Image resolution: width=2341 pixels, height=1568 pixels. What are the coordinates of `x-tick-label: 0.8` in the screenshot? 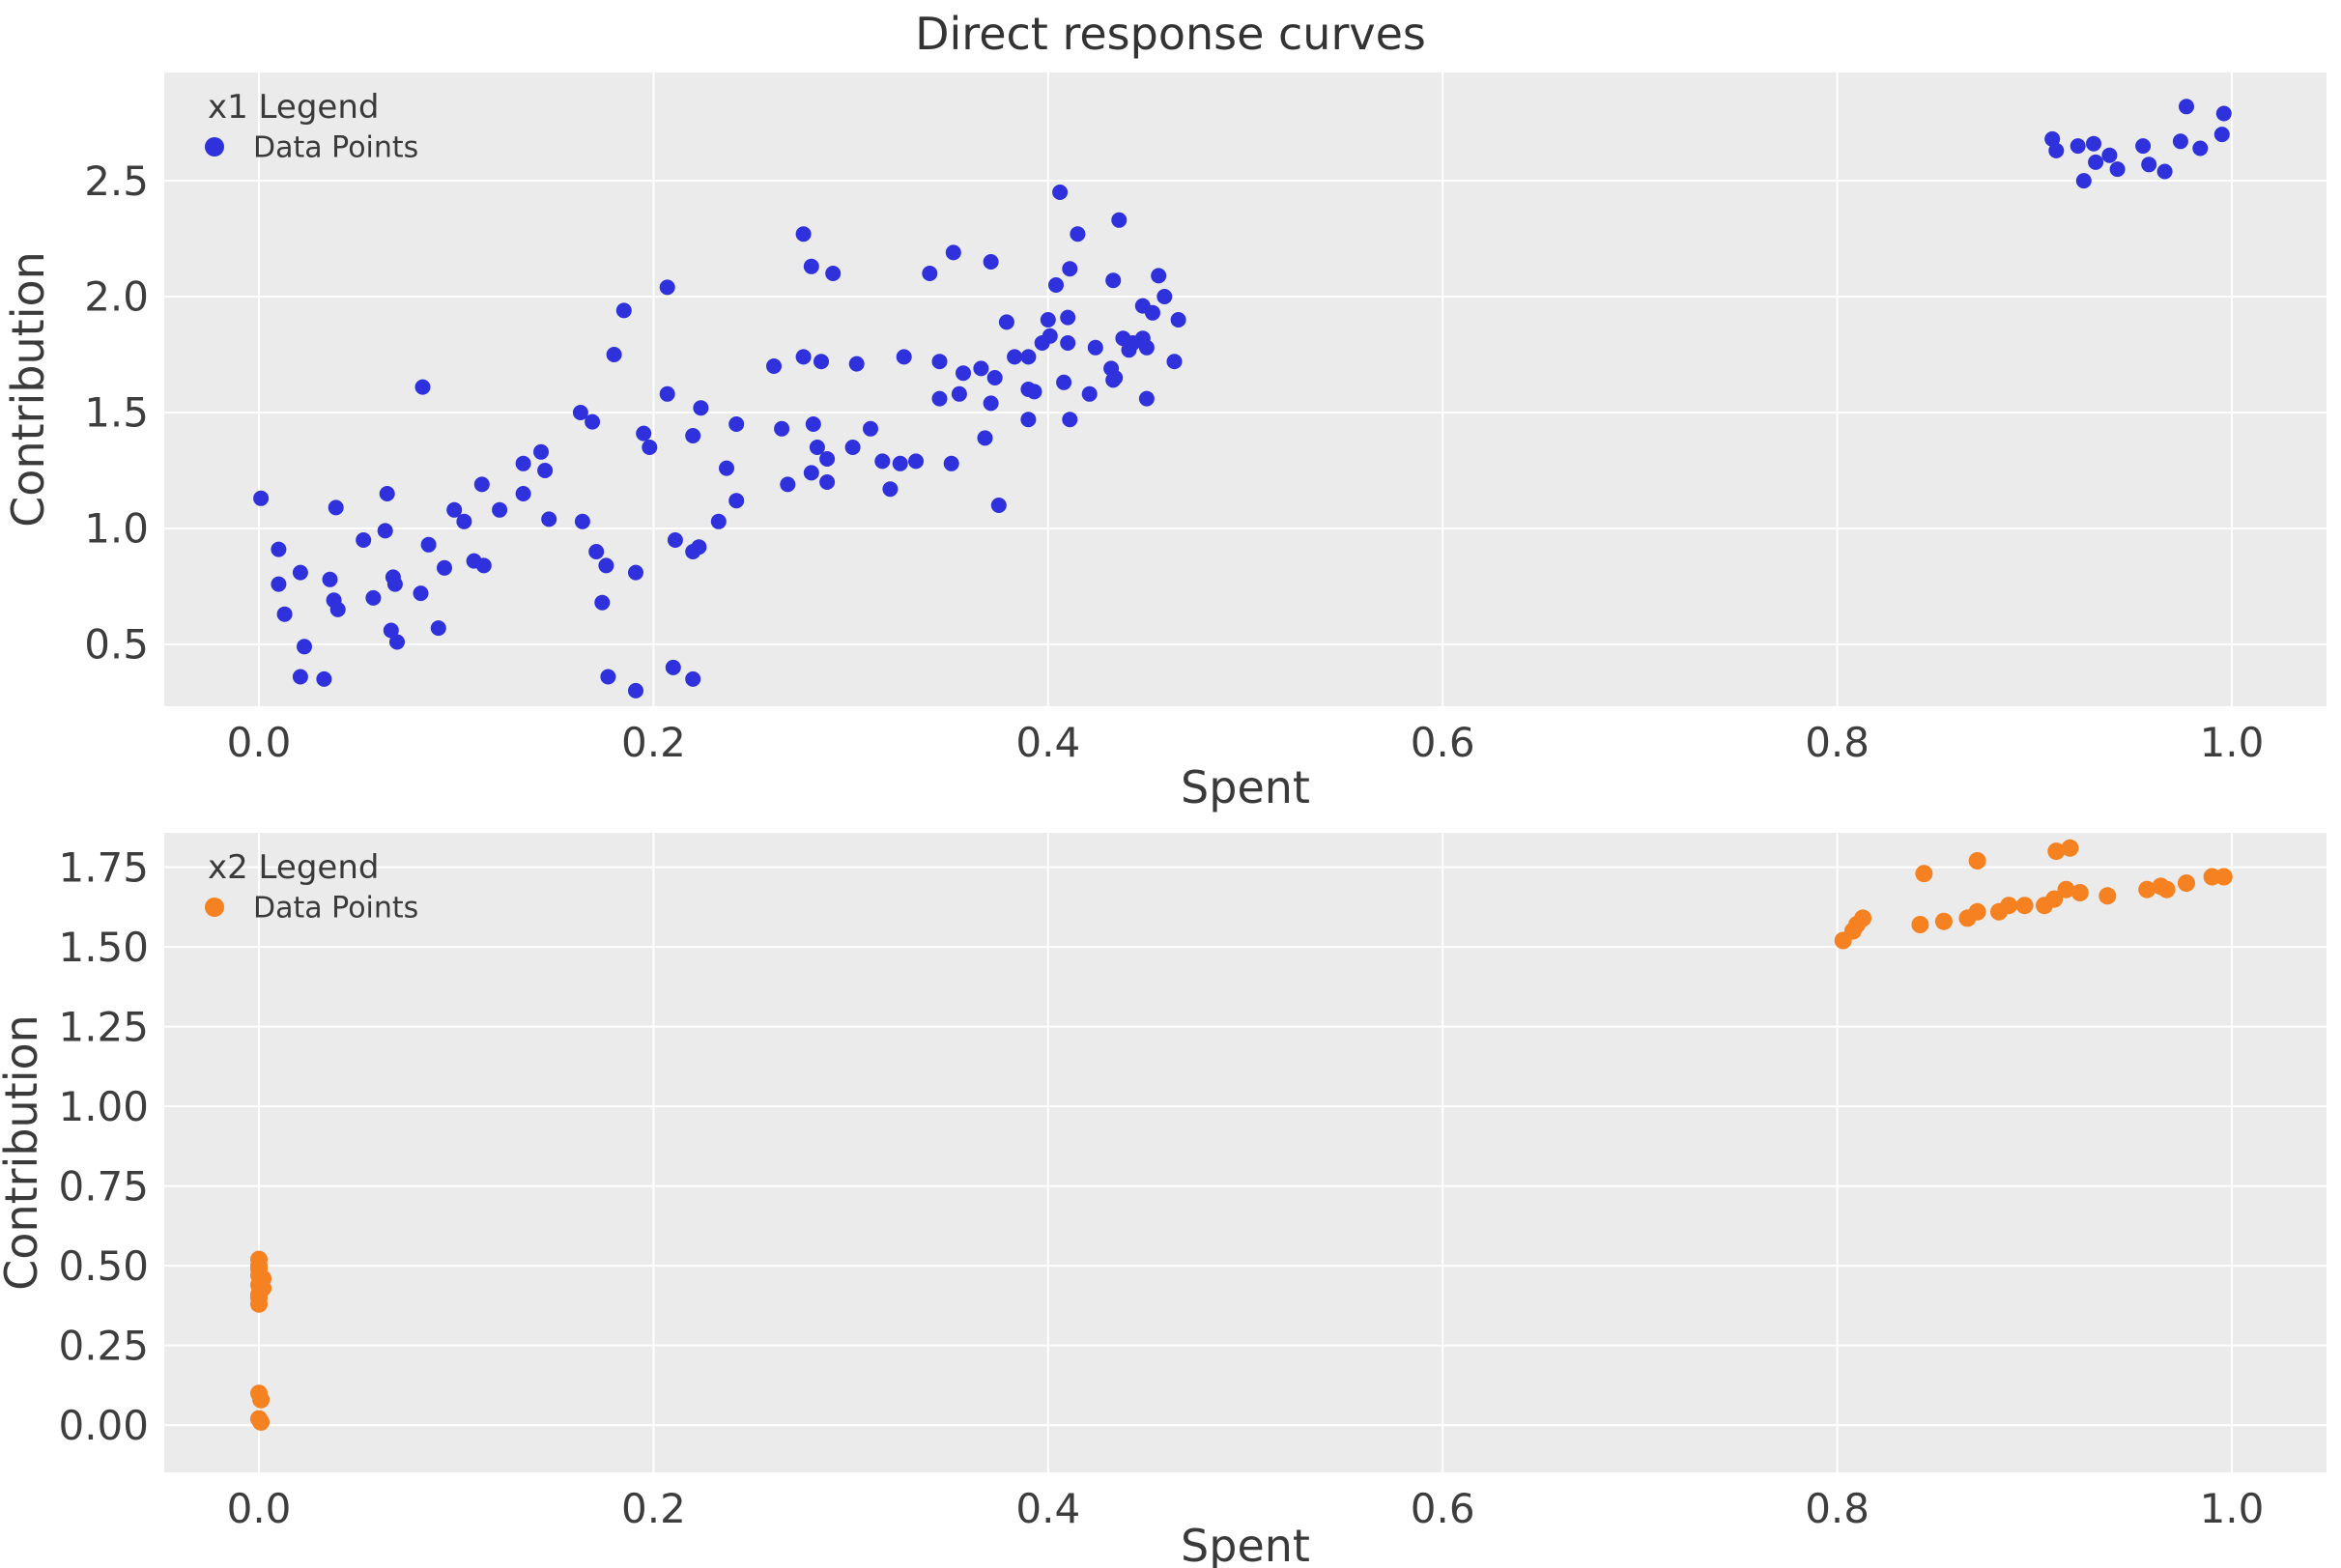 It's located at (1838, 742).